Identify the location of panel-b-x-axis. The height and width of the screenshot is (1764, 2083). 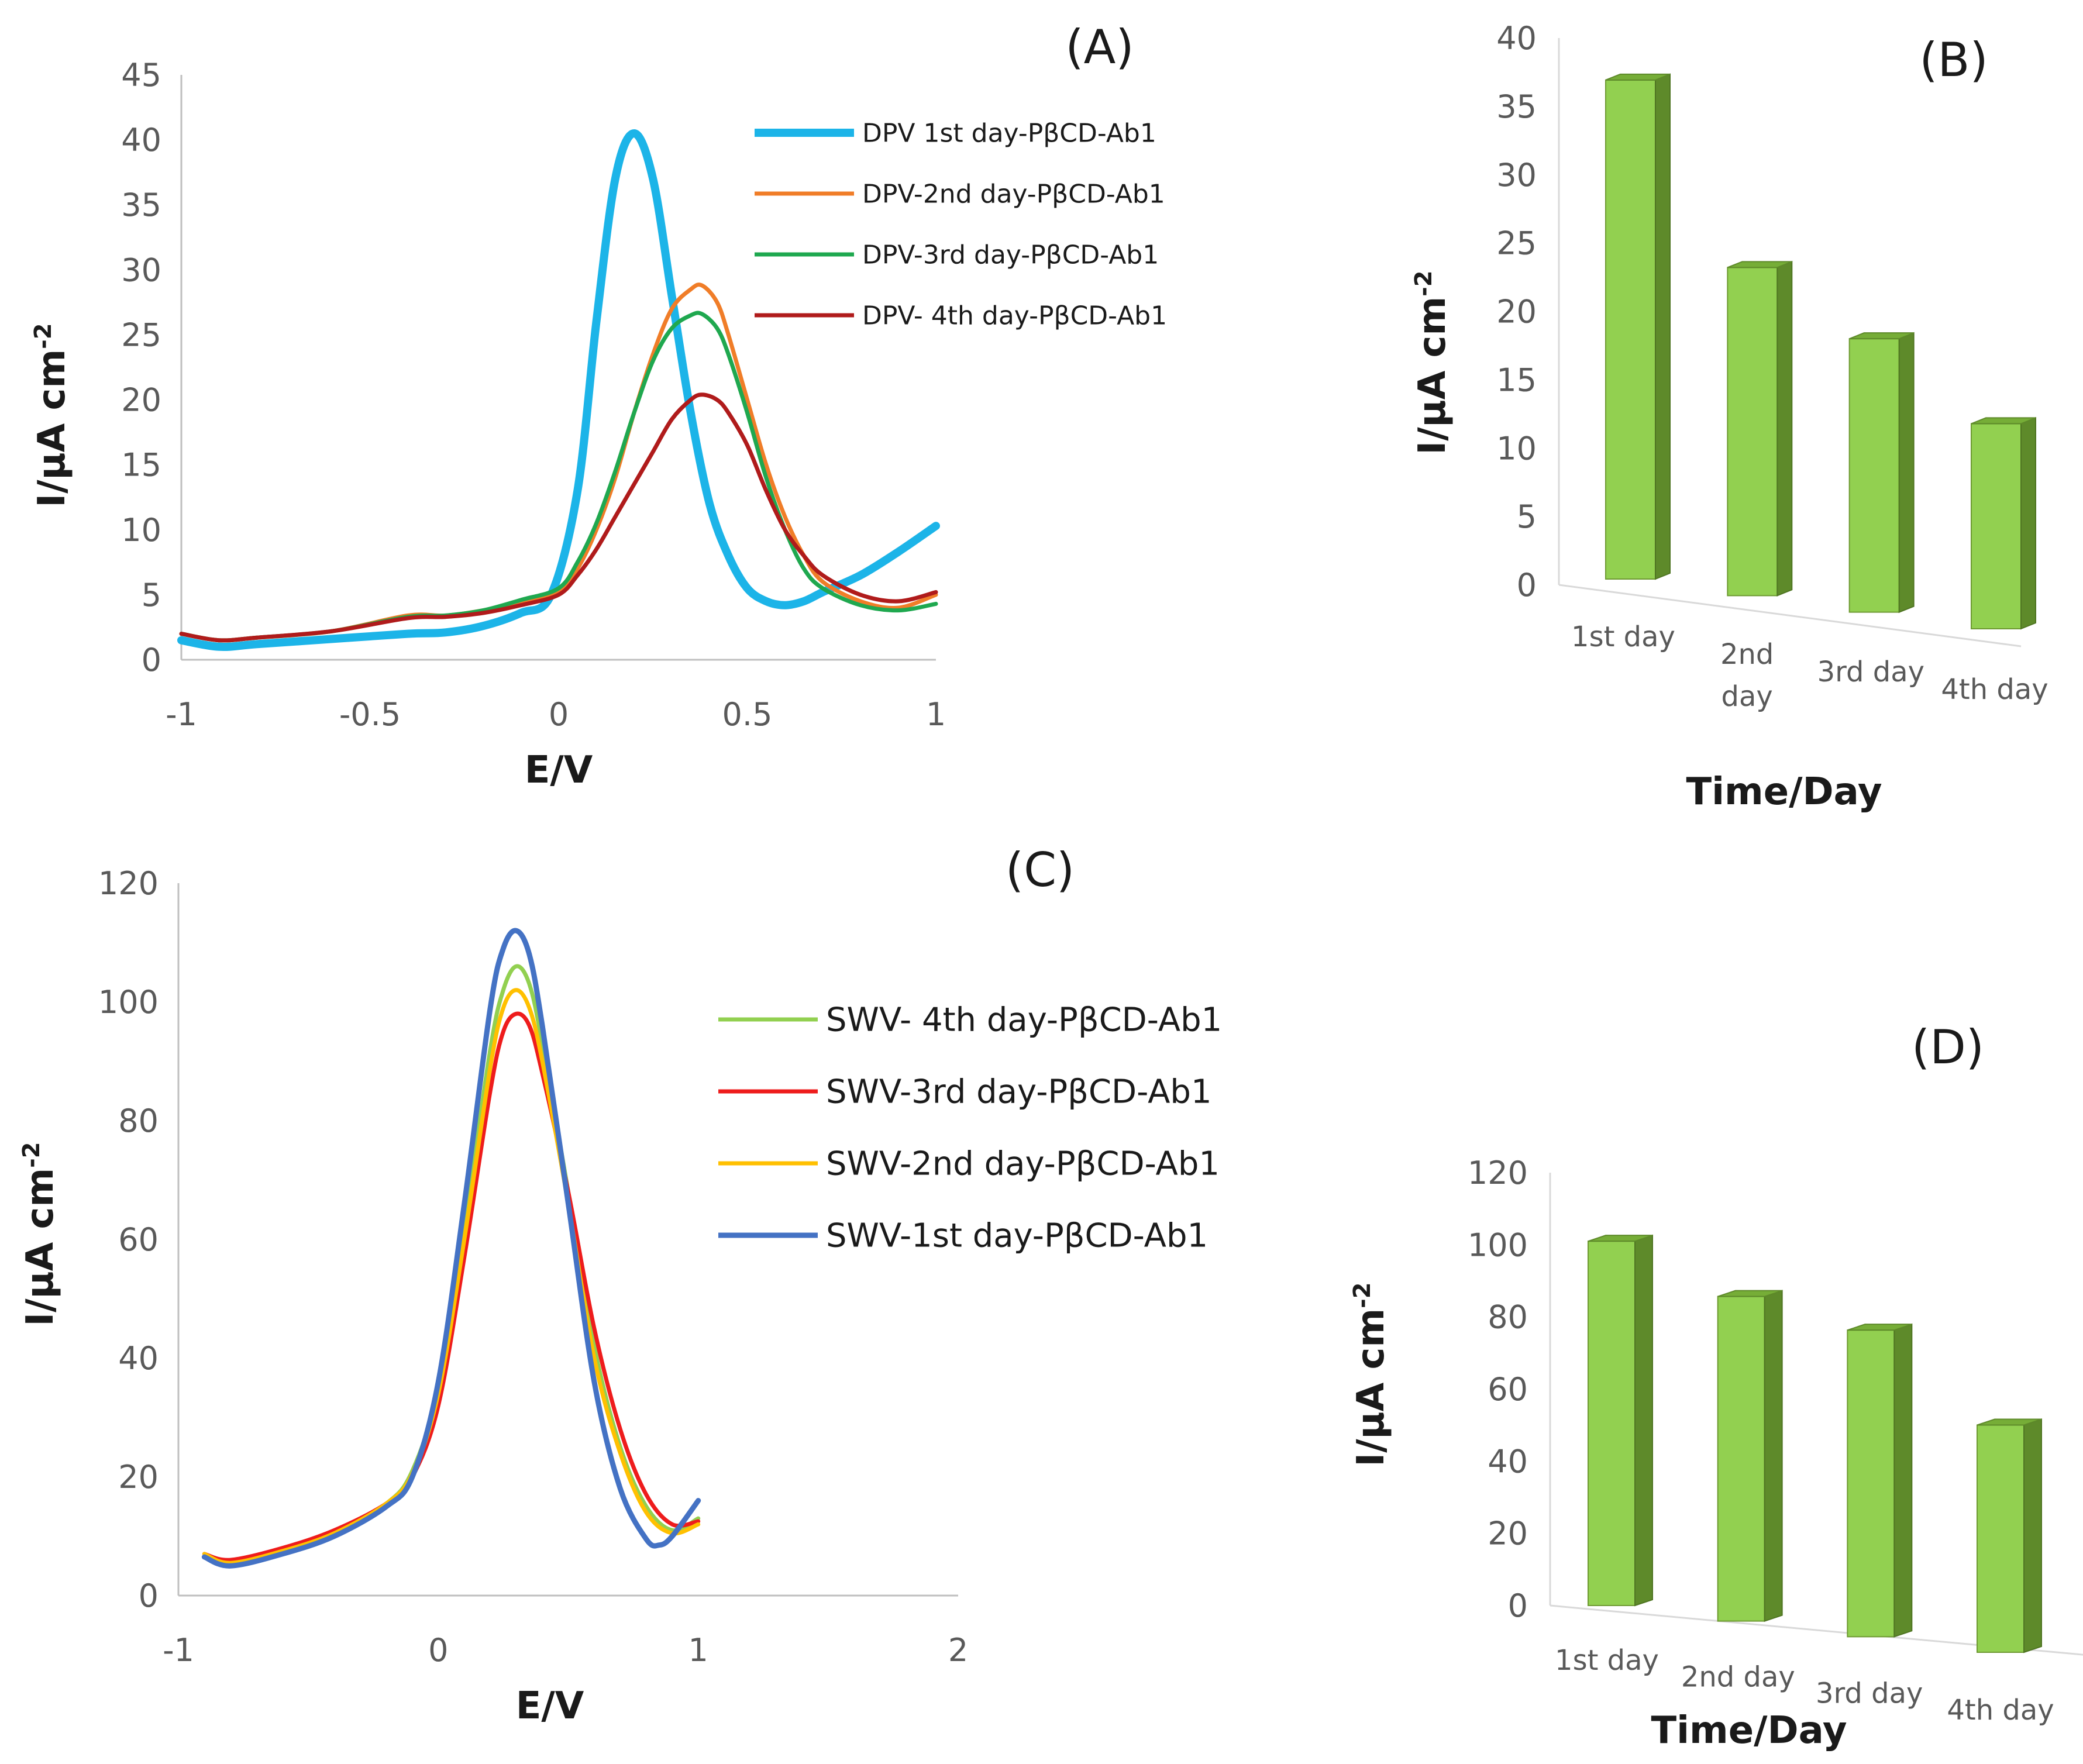
(1790, 615).